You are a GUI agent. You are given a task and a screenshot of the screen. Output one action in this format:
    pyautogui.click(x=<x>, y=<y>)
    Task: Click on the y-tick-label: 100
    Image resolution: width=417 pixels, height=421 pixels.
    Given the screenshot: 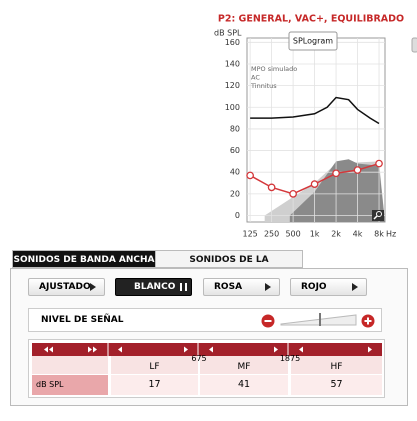 What is the action you would take?
    pyautogui.click(x=232, y=107)
    